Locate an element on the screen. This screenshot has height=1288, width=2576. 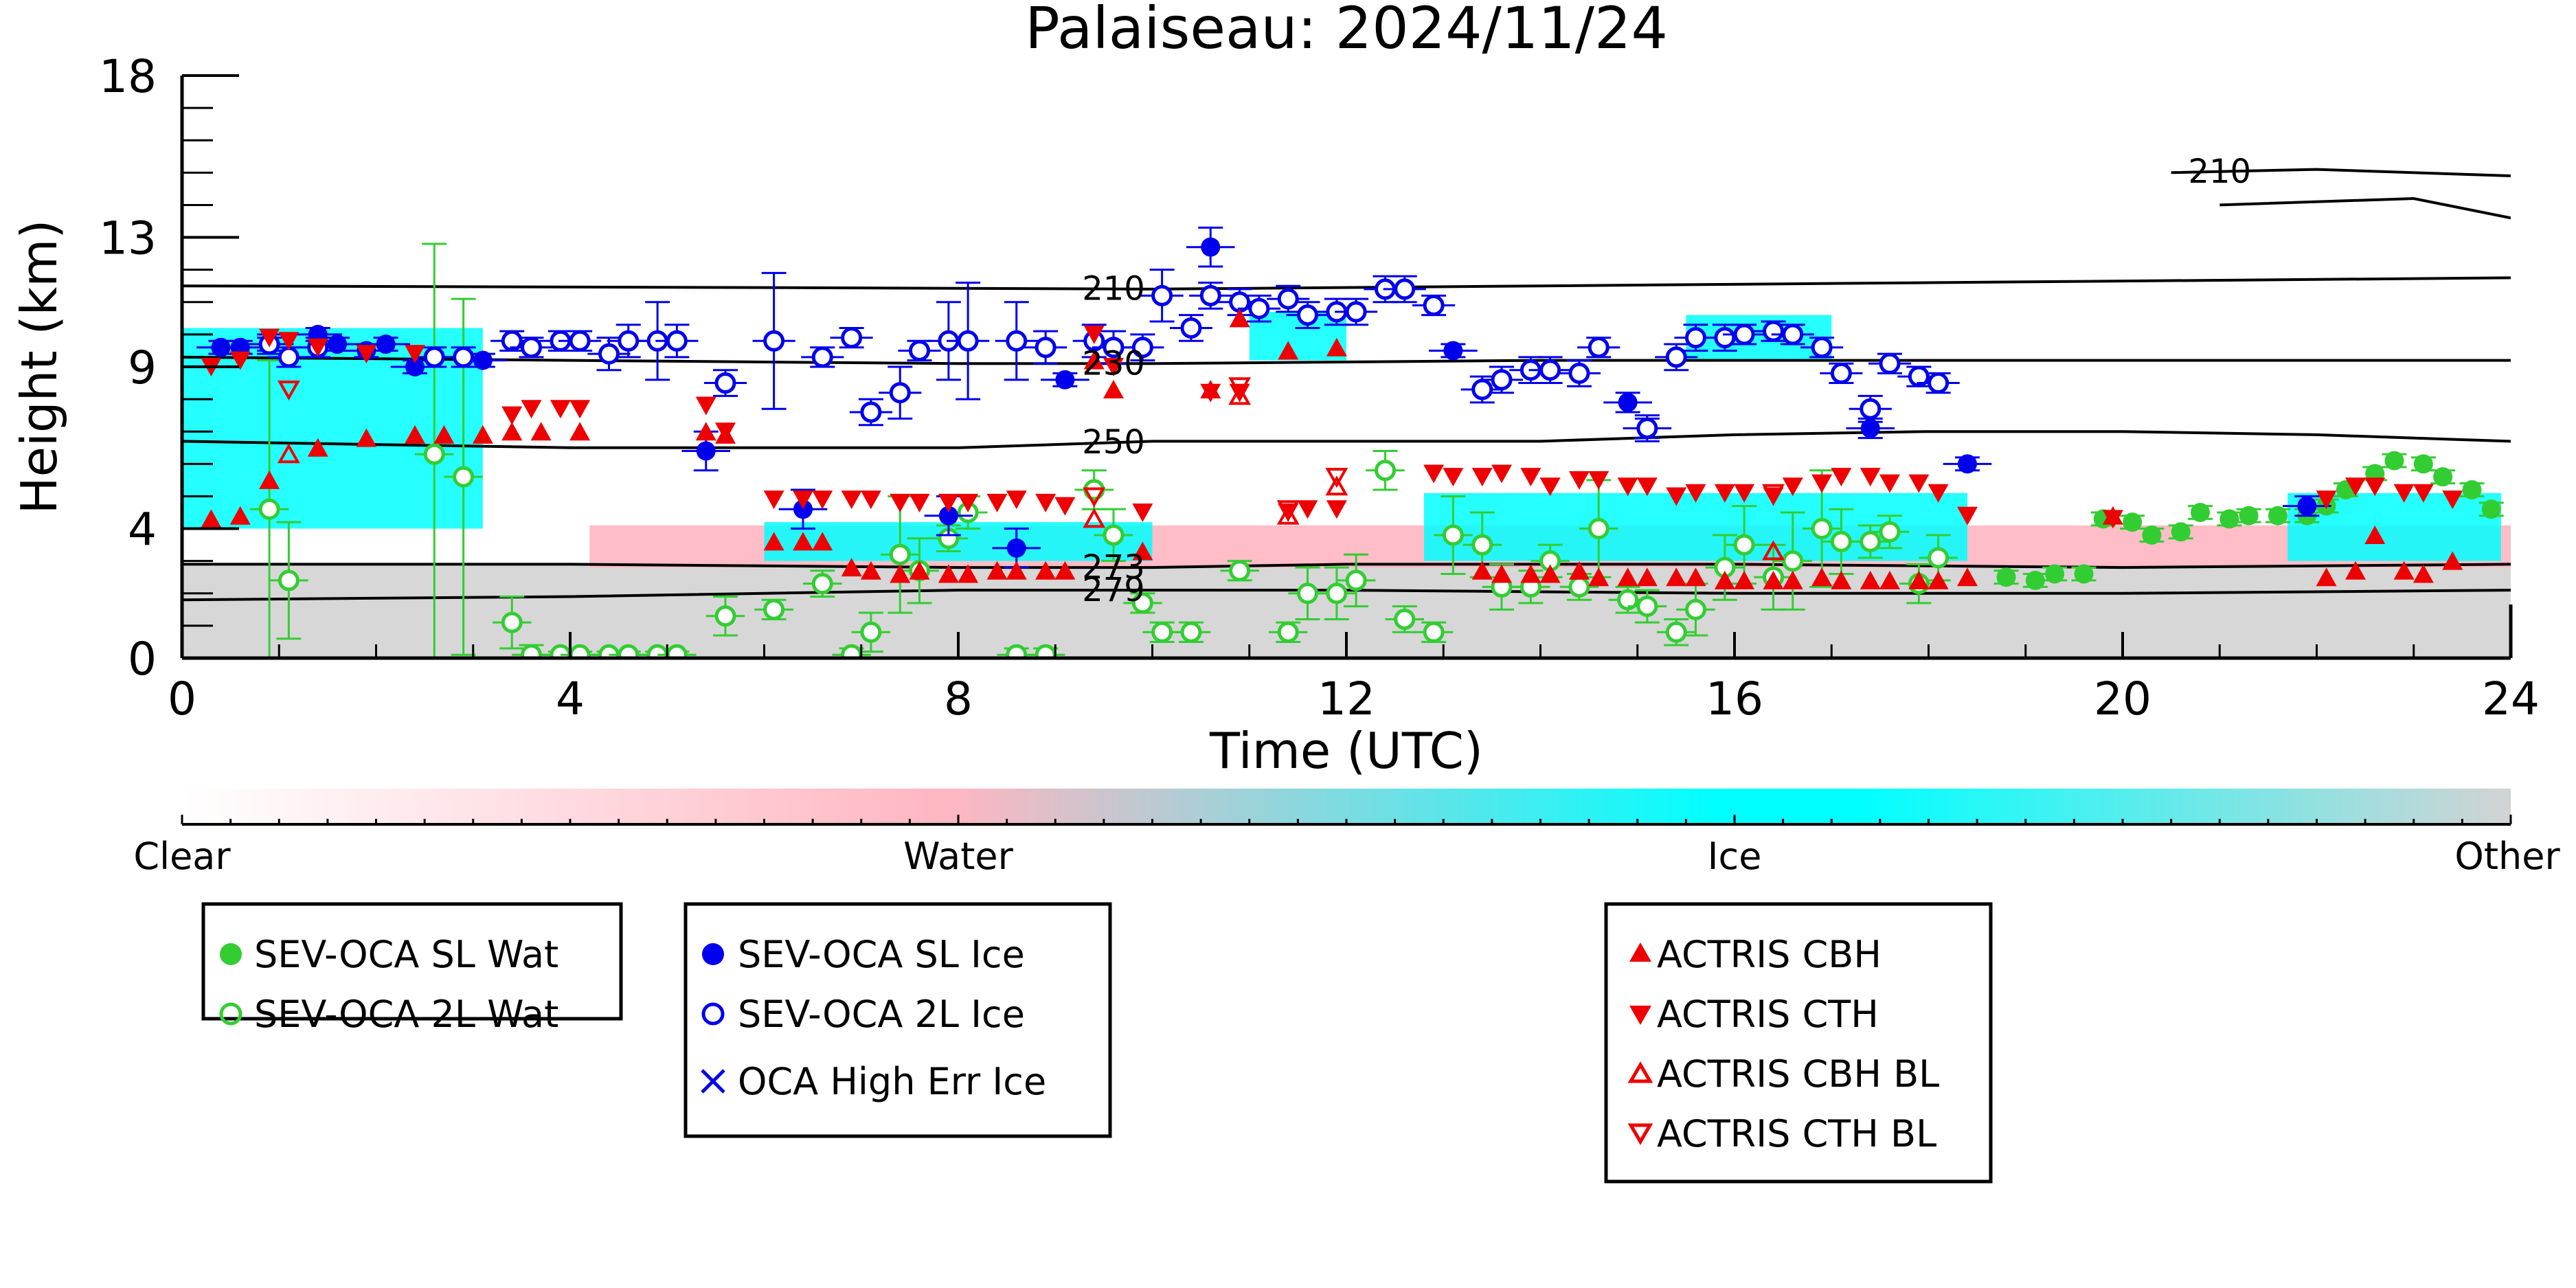
colorbar-label-other: Other is located at coordinates (2507, 856).